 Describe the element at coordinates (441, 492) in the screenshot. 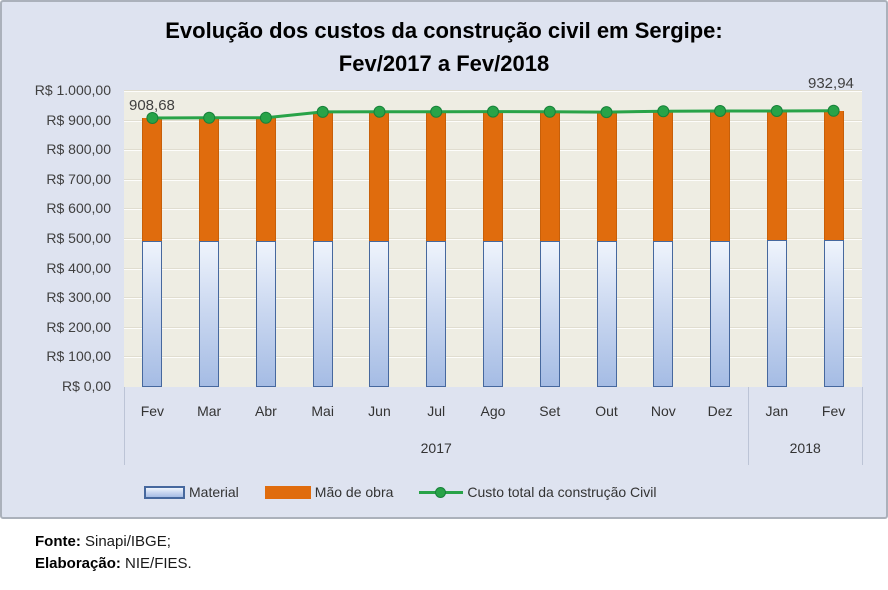

I see `line-marker-swatch-icon` at that location.